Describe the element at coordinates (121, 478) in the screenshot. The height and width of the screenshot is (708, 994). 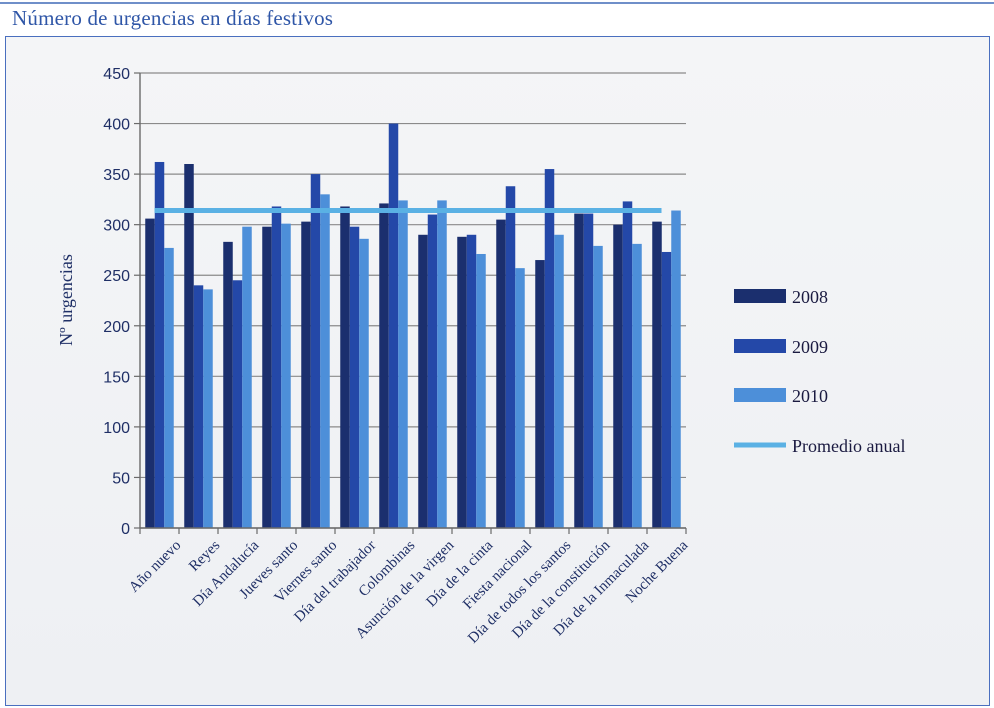
I see `y-tick-label: 50` at that location.